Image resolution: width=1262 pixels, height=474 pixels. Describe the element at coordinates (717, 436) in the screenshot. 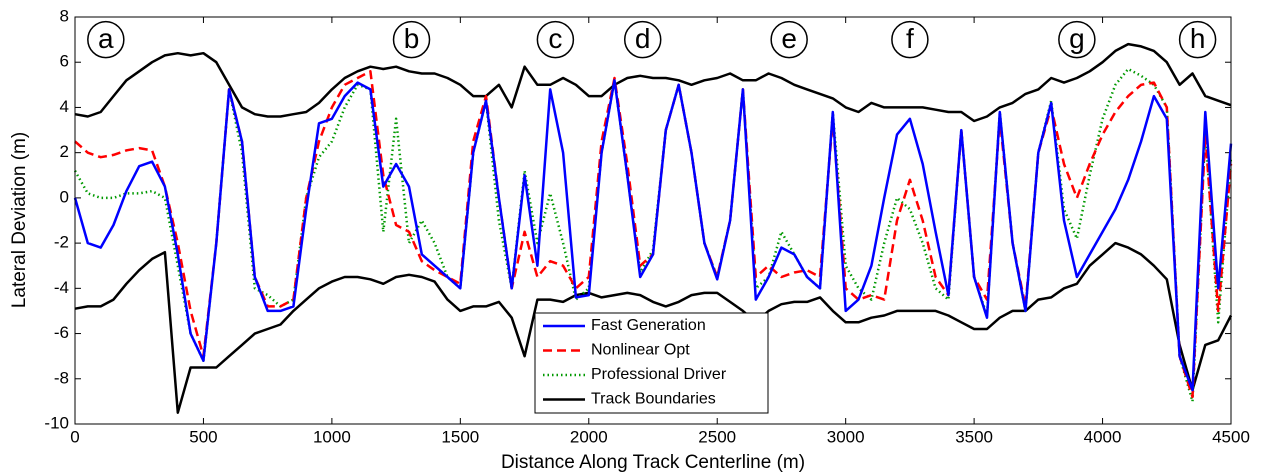

I see `x-tick-label: 2500` at that location.